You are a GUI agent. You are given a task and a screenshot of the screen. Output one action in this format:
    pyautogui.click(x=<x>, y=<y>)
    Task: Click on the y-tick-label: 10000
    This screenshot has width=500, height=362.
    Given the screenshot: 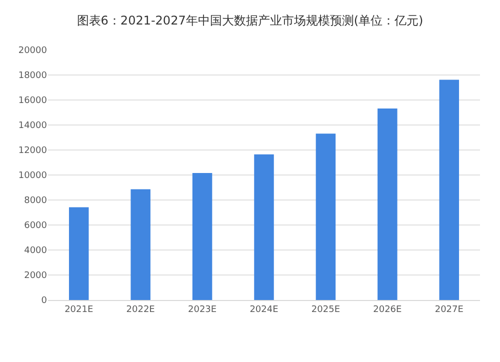 What is the action you would take?
    pyautogui.click(x=33, y=176)
    